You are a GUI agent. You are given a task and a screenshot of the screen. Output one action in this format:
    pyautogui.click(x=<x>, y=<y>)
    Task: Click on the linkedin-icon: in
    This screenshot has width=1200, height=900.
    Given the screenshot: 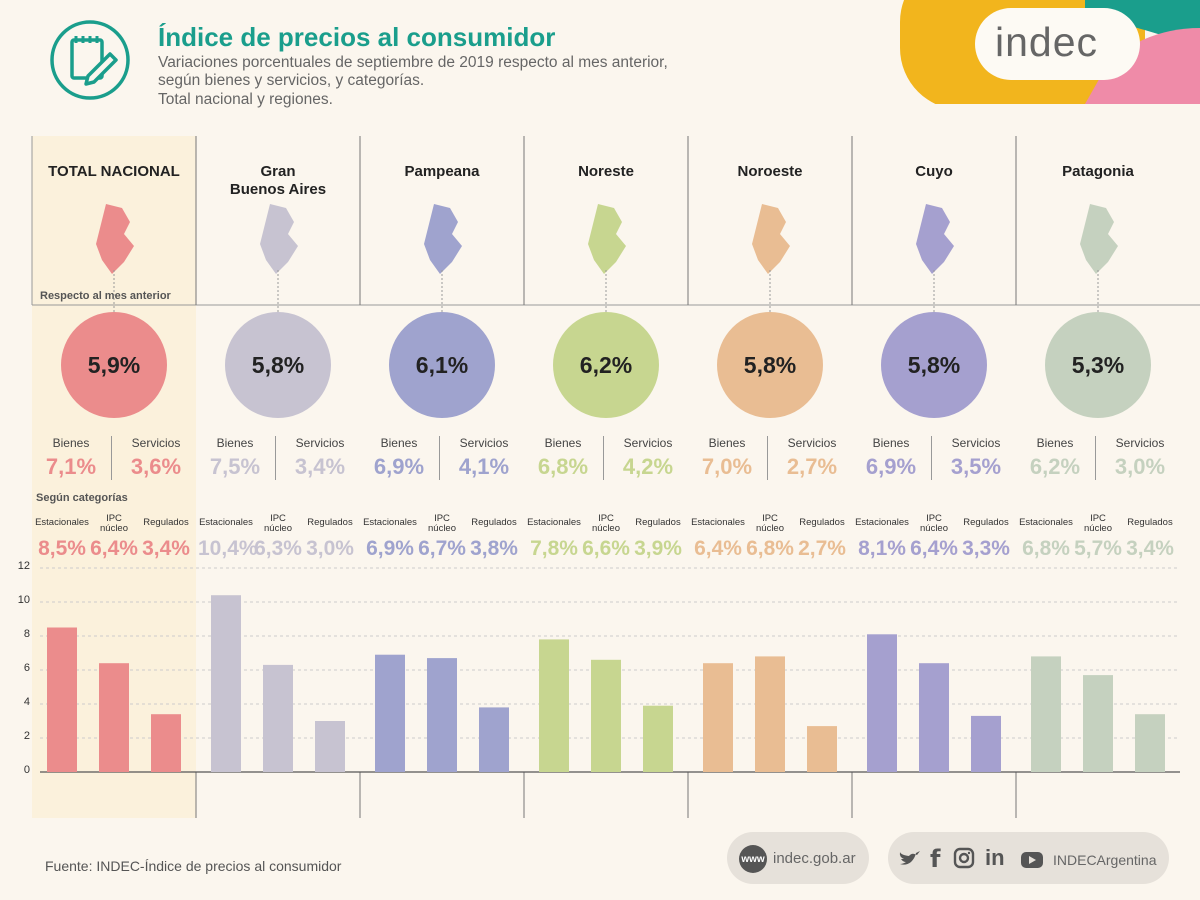 What is the action you would take?
    pyautogui.click(x=995, y=857)
    